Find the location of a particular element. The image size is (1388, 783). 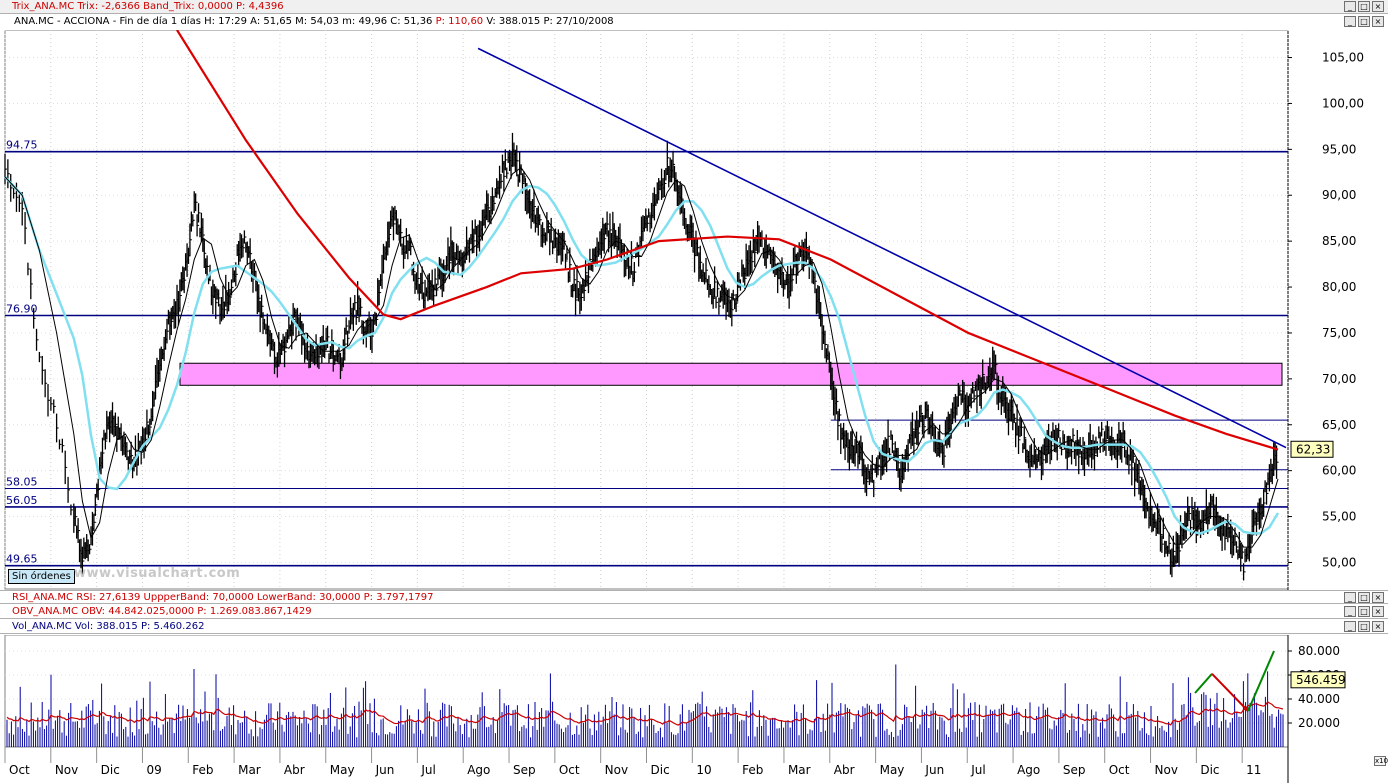

volume-tick-label: 20.000 is located at coordinates (1319, 723).